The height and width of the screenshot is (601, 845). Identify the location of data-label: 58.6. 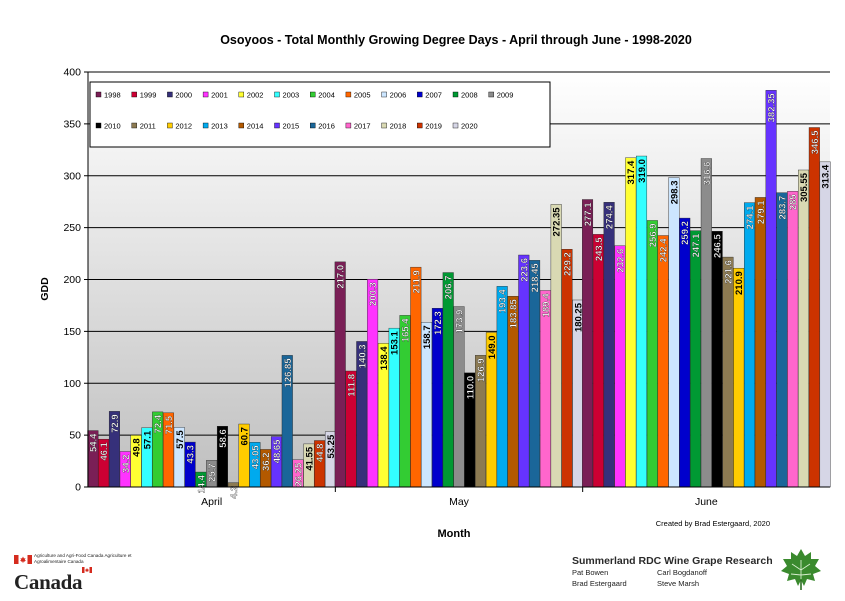
(223, 438).